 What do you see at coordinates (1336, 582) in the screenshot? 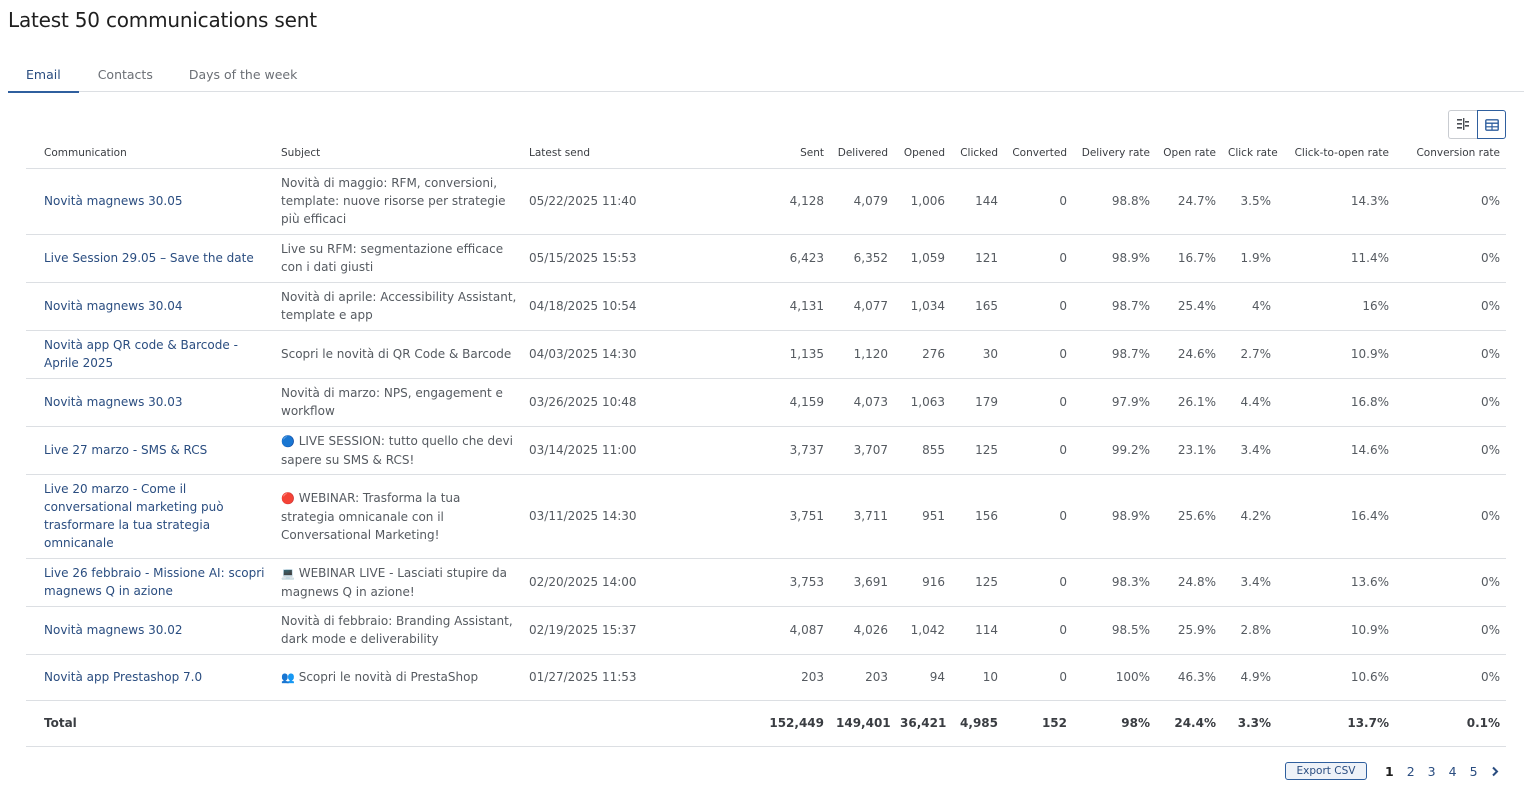
I see `click-to-open-rate-cell: 13.6%` at bounding box center [1336, 582].